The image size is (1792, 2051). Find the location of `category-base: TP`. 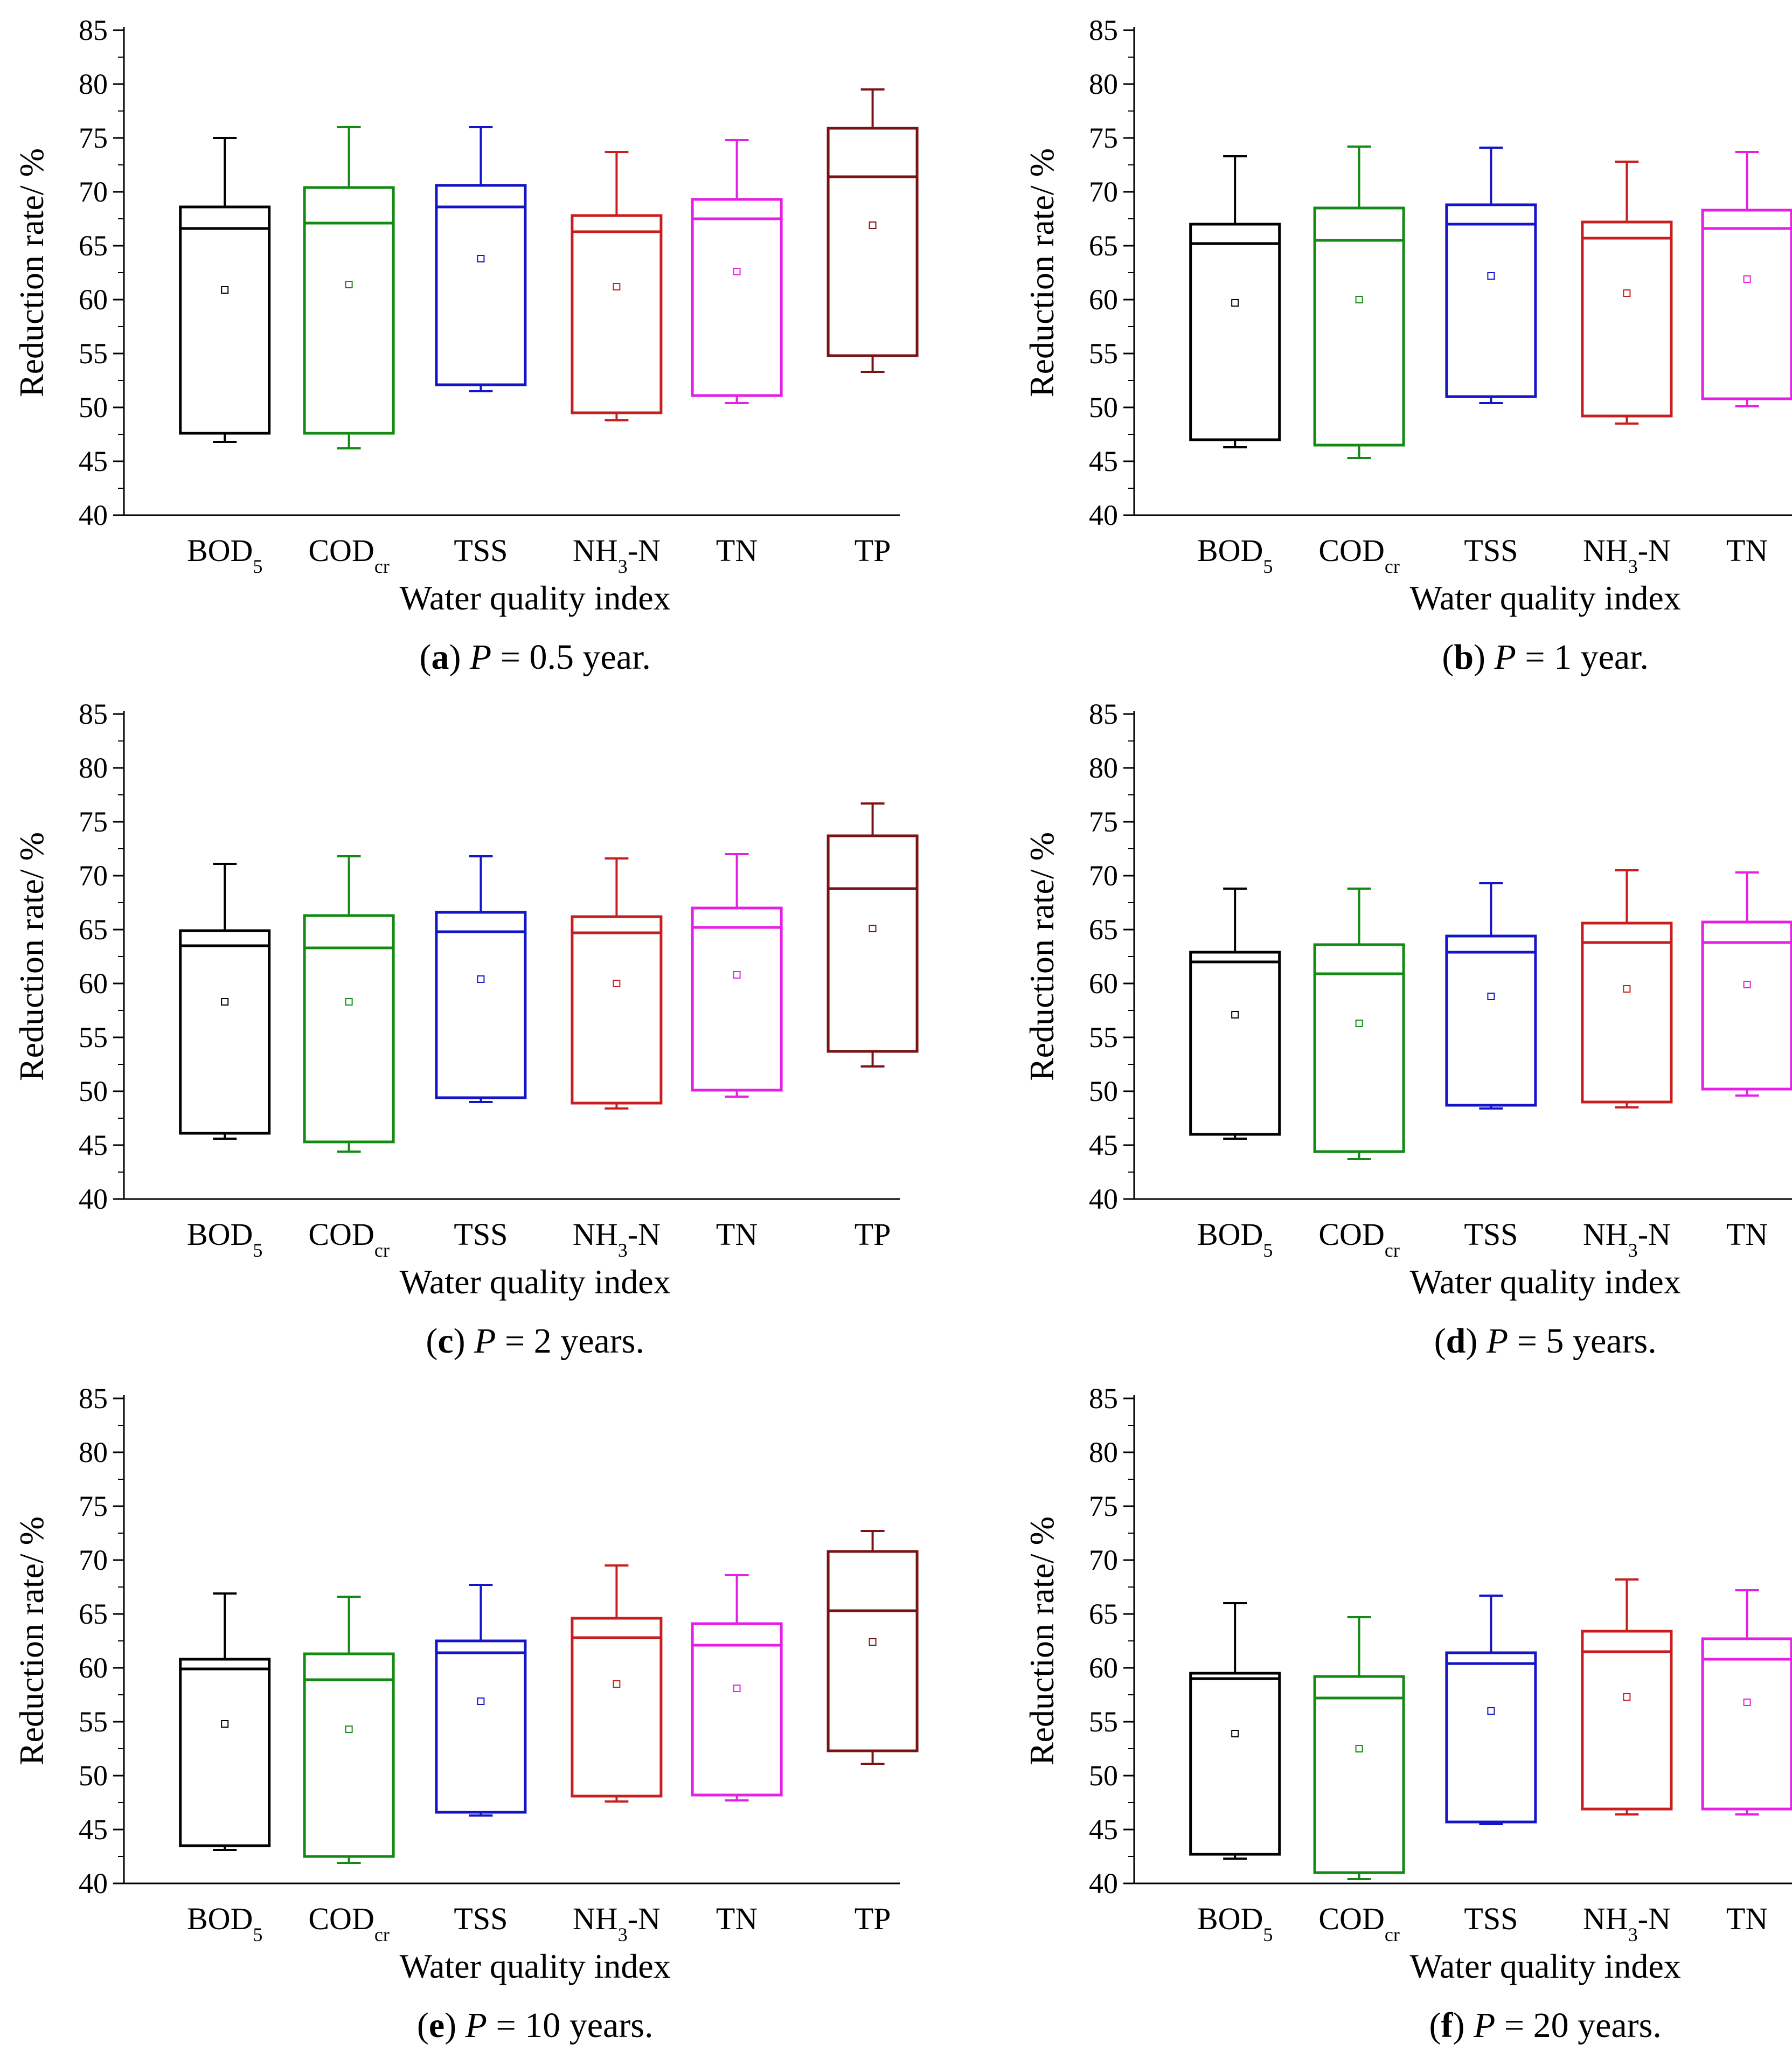

category-base: TP is located at coordinates (873, 1918).